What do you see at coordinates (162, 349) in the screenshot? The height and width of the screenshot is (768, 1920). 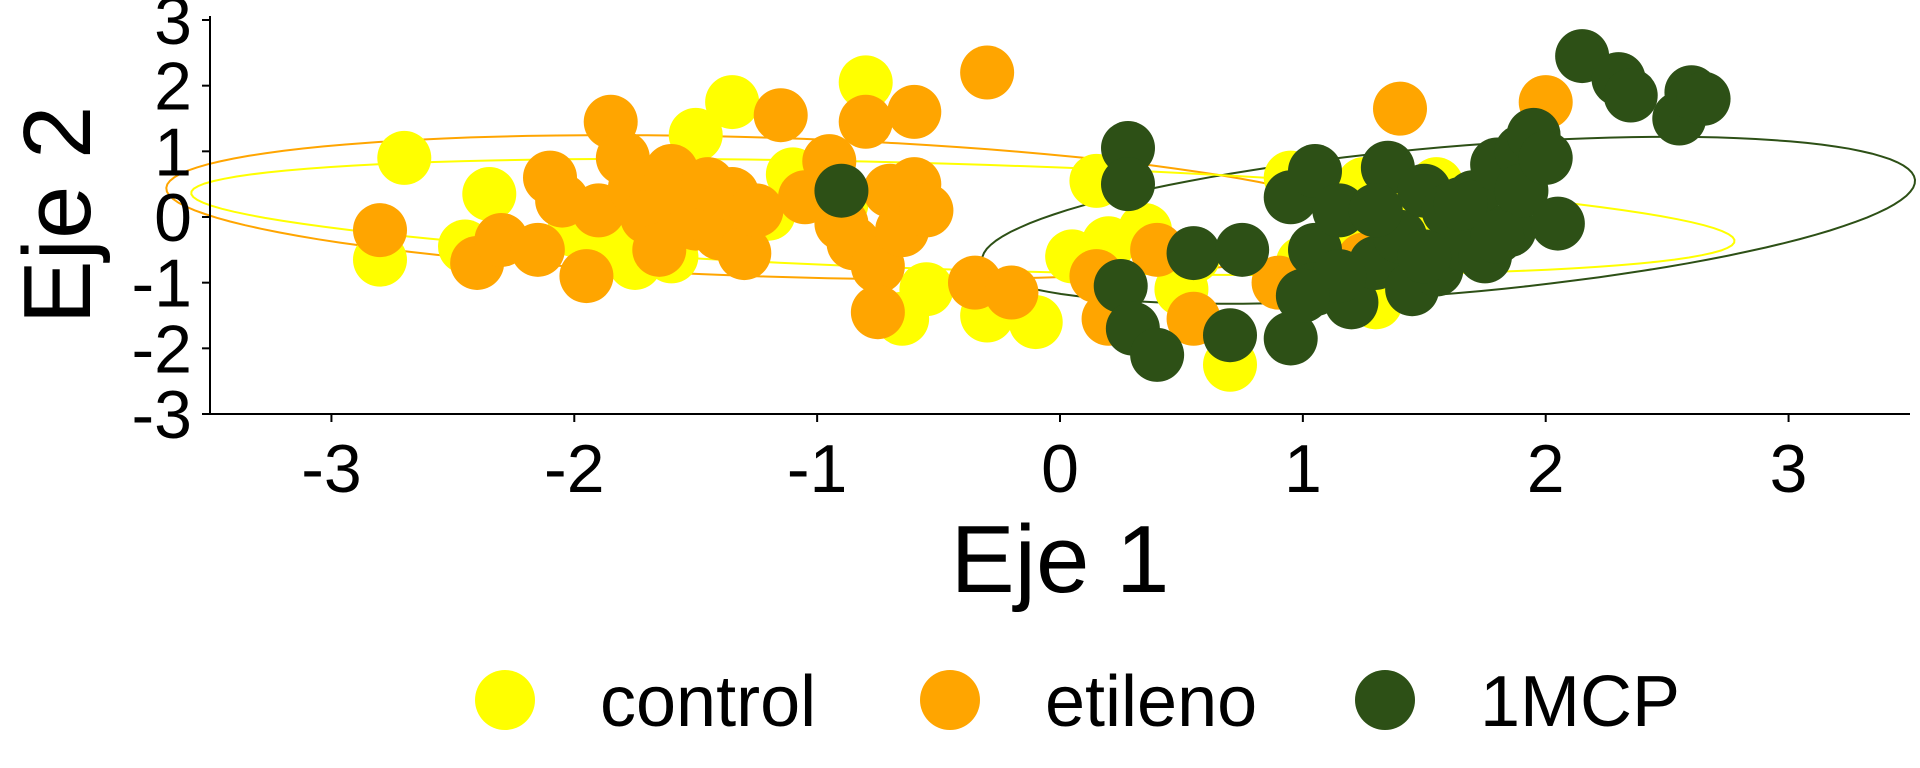 I see `y-tick-label: -2` at bounding box center [162, 349].